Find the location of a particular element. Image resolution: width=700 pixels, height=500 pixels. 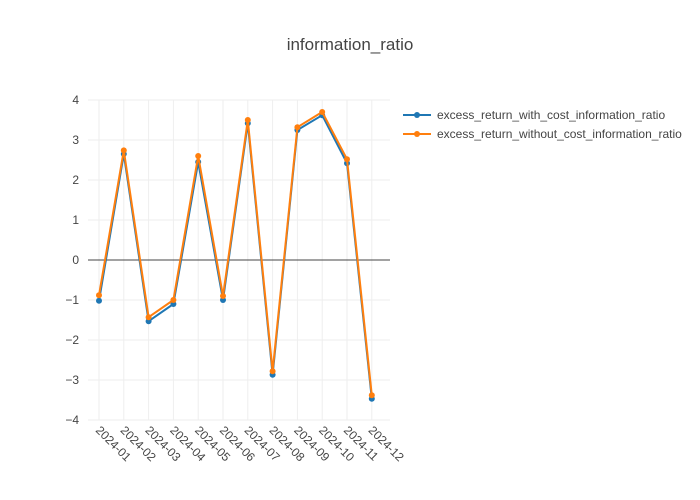

y-tick-label: −4 is located at coordinates (72, 420).